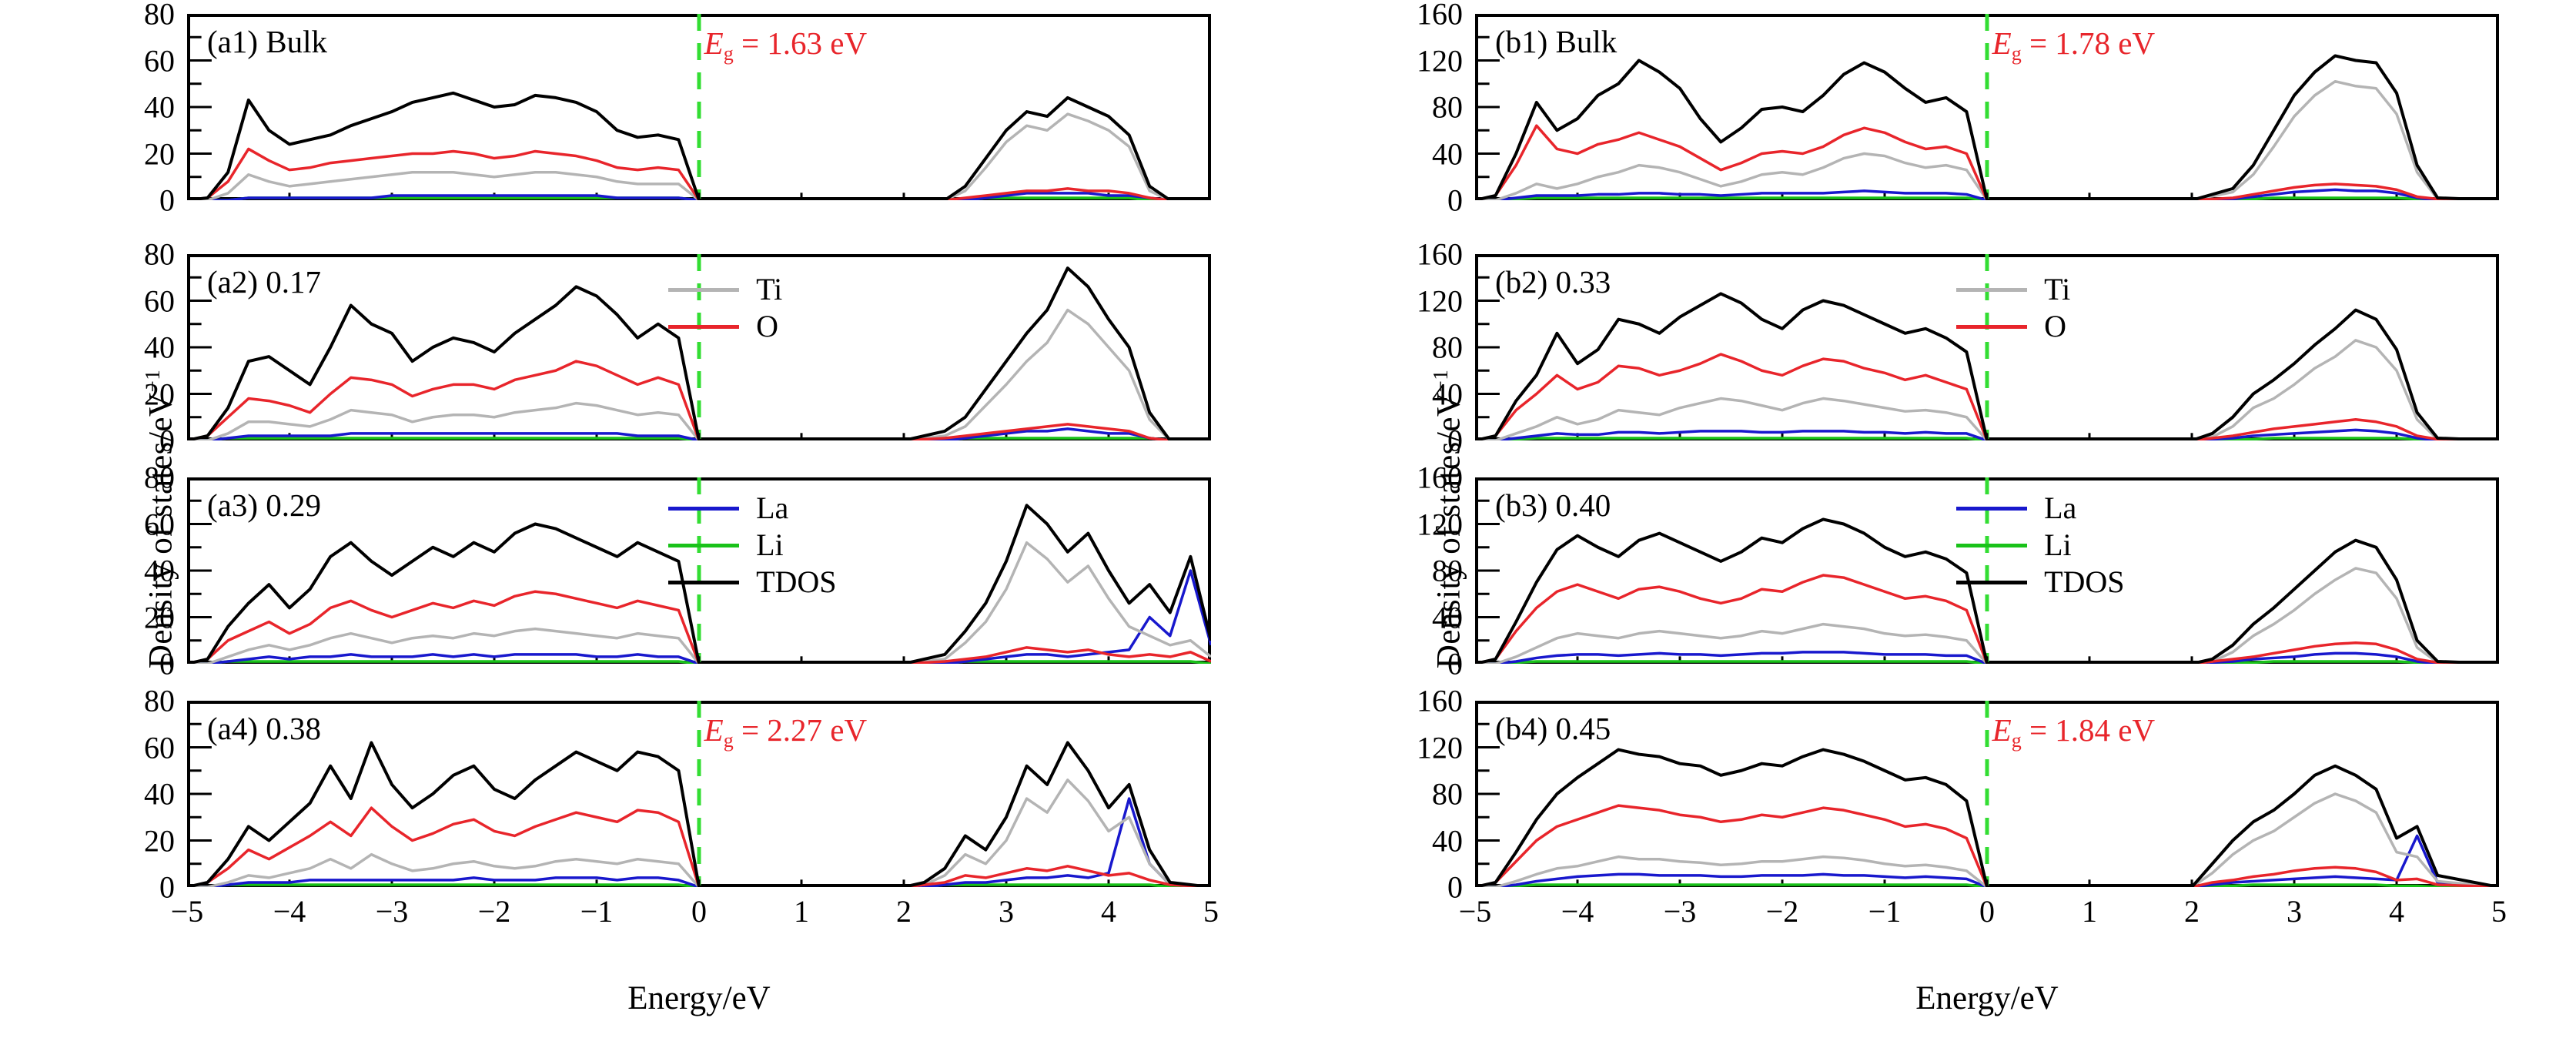 This screenshot has width=2576, height=1038. I want to click on y-tick-a4-20: 20, so click(159, 841).